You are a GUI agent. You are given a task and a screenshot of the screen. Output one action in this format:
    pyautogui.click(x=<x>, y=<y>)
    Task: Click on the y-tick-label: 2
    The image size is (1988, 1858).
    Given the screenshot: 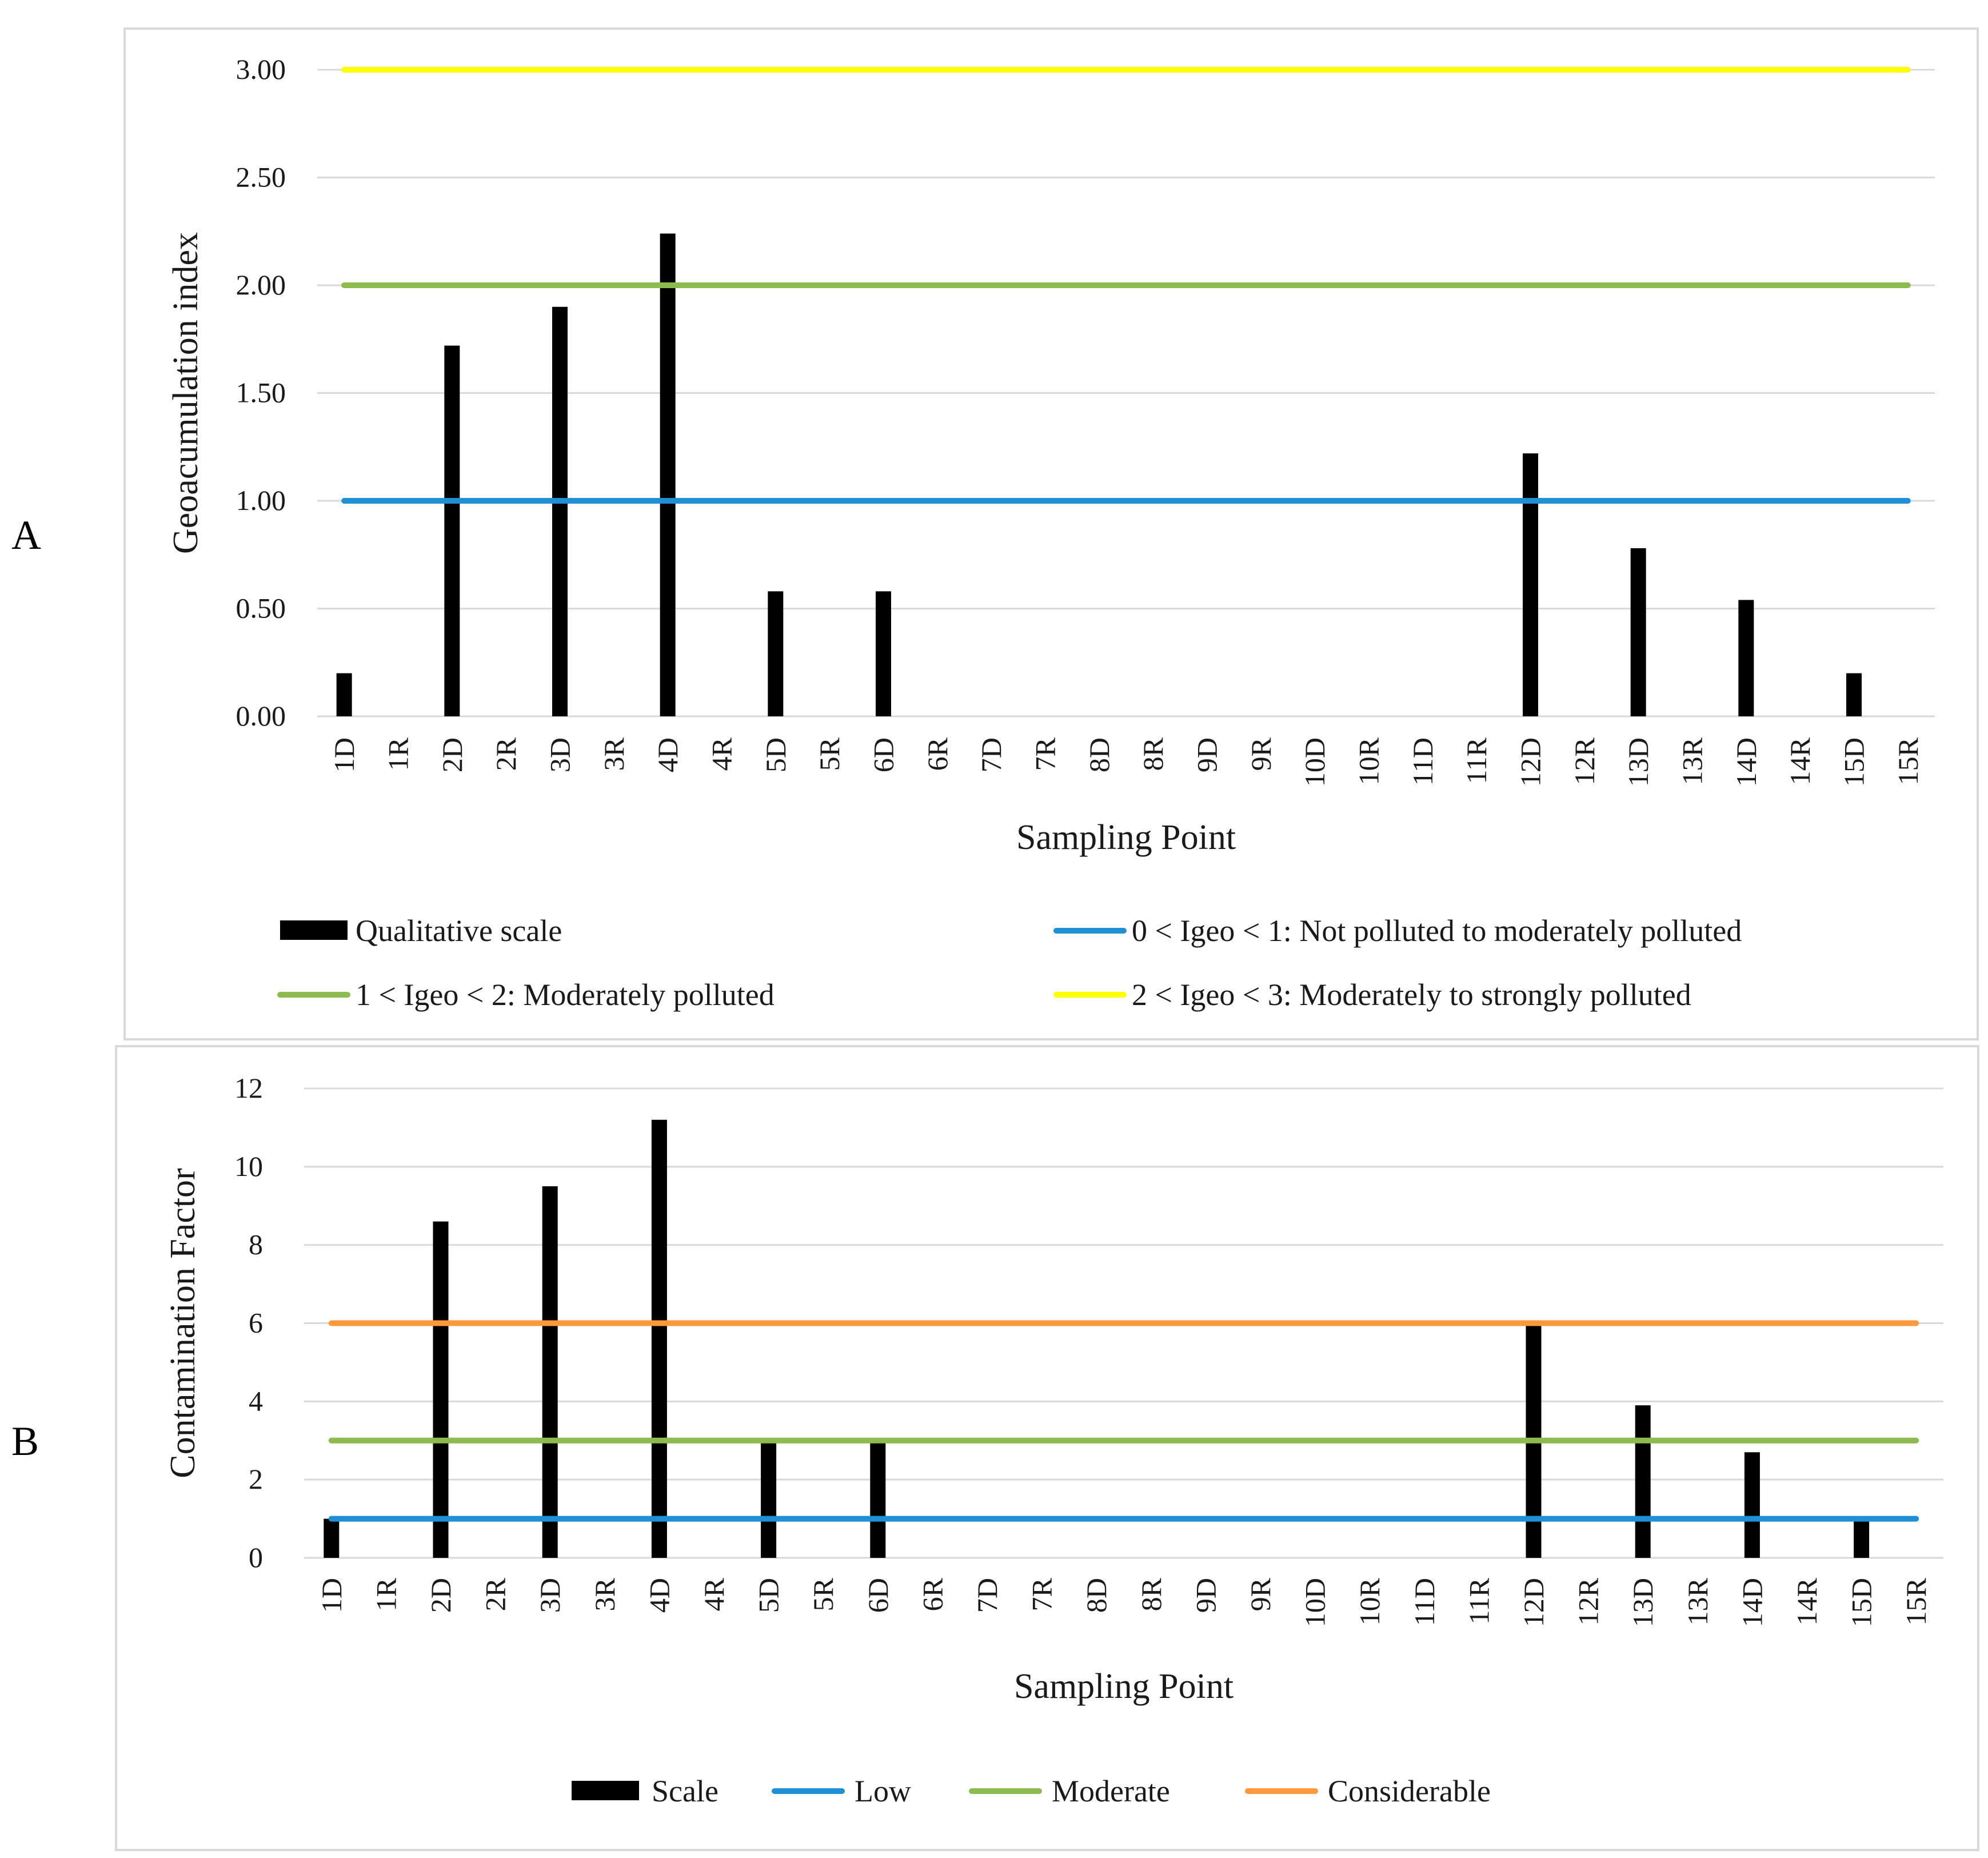 What is the action you would take?
    pyautogui.click(x=256, y=1479)
    